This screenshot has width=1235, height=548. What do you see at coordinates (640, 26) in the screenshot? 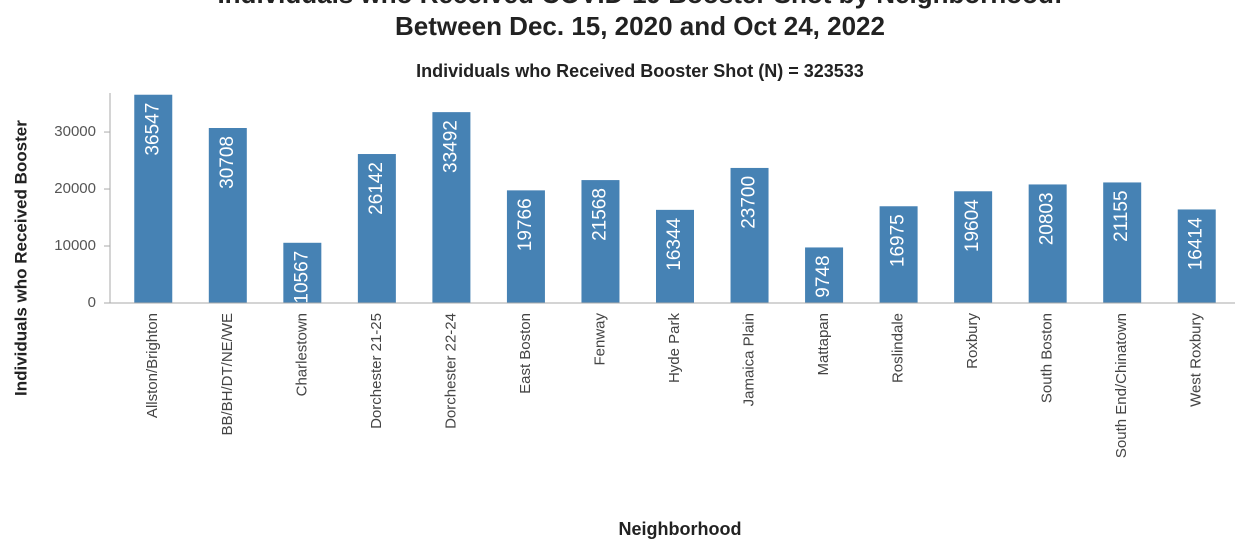
I see `chart-title: Between Dec. 15, 2020 and Oct 24, 2022` at bounding box center [640, 26].